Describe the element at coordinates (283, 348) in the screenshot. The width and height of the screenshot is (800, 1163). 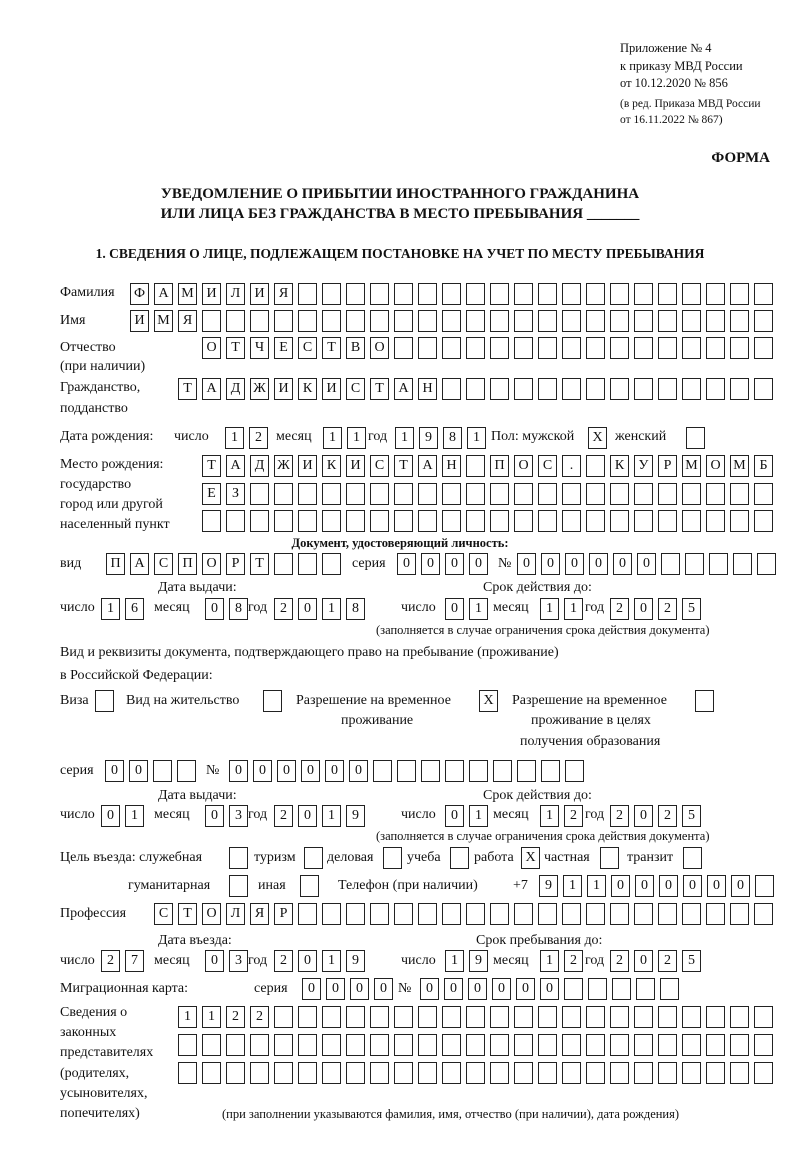
I see `char-box: Е` at that location.